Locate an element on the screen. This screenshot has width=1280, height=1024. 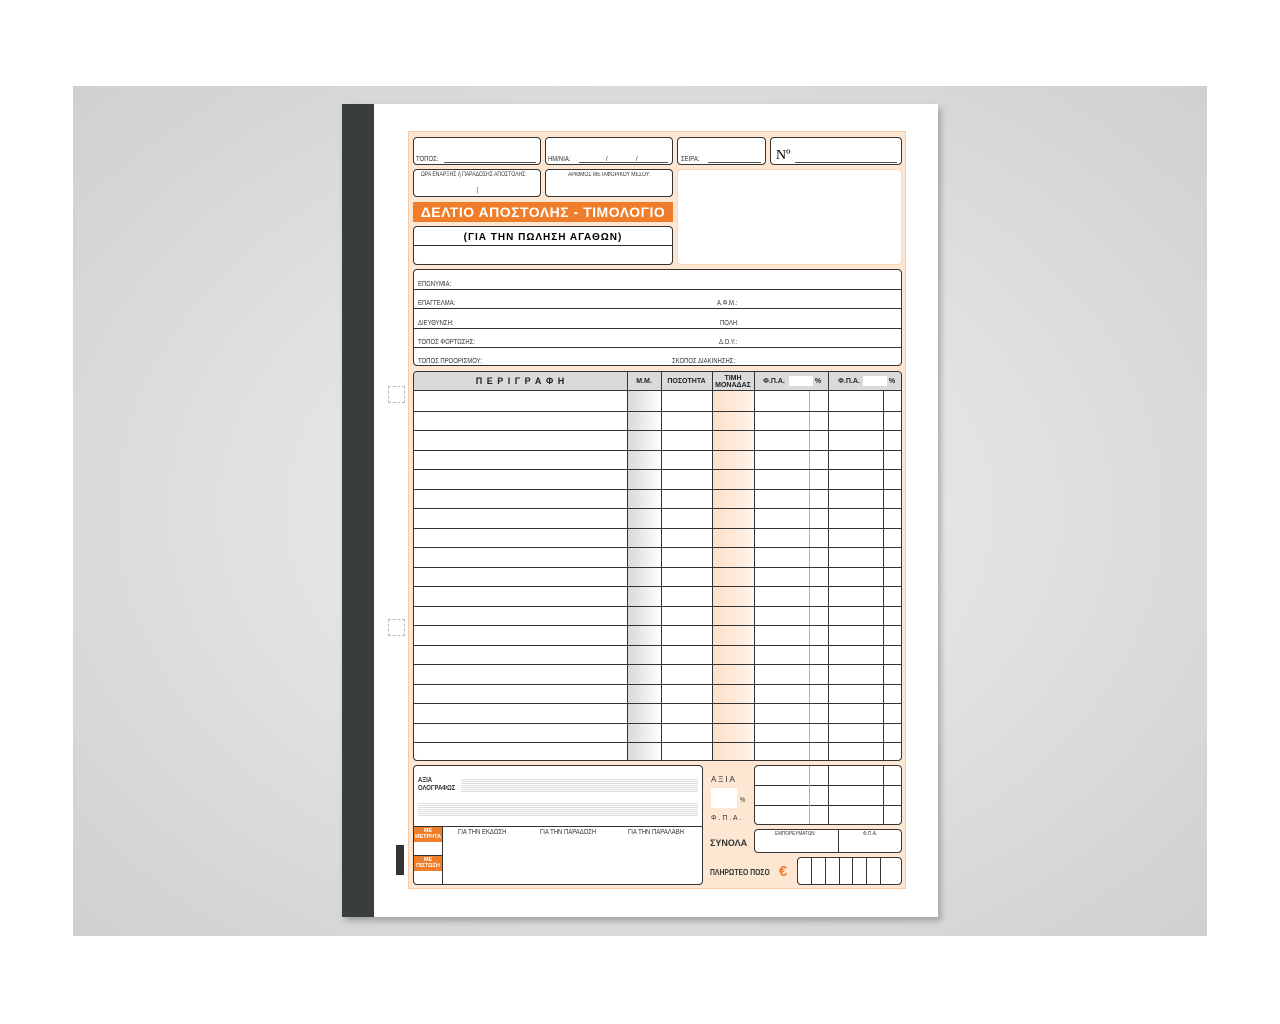
purpose-label: ΣΚΟΠΟΣ ΔΙΑΚΙΝΗΣΗΣ: is located at coordinates (704, 361).